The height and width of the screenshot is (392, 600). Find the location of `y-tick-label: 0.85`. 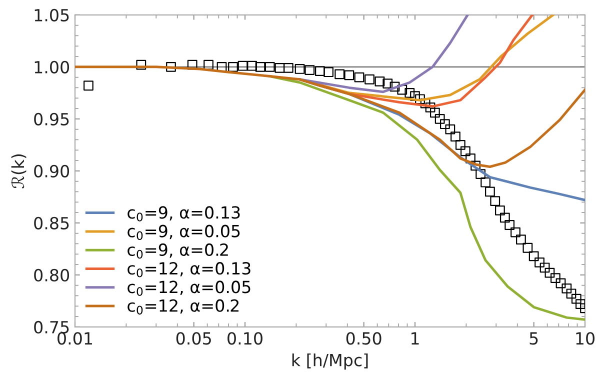

y-tick-label: 0.85 is located at coordinates (51, 223).